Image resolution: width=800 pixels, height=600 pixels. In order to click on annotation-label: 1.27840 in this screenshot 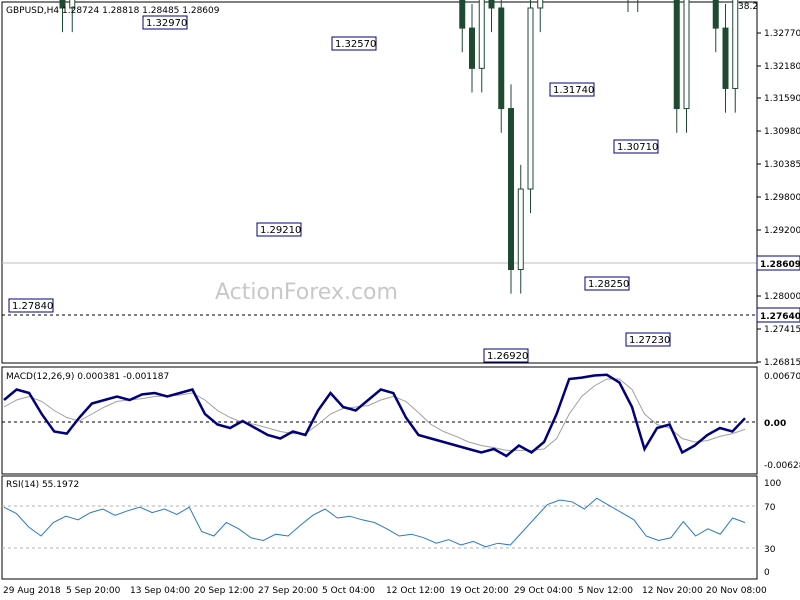, I will do `click(32, 306)`.